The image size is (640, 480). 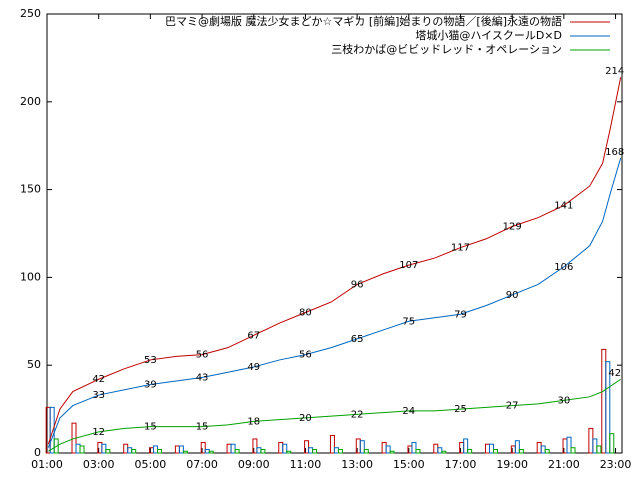 What do you see at coordinates (202, 464) in the screenshot?
I see `x-tick-label: 07:00` at bounding box center [202, 464].